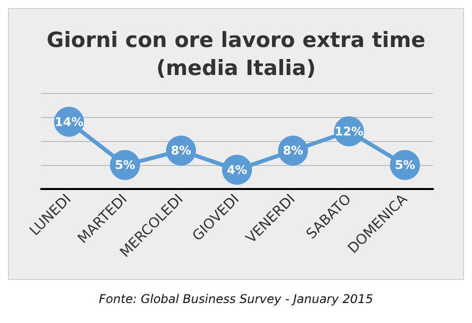  Describe the element at coordinates (236, 299) in the screenshot. I see `source-note: Fonte: Global Business Survey - January 2015` at that location.